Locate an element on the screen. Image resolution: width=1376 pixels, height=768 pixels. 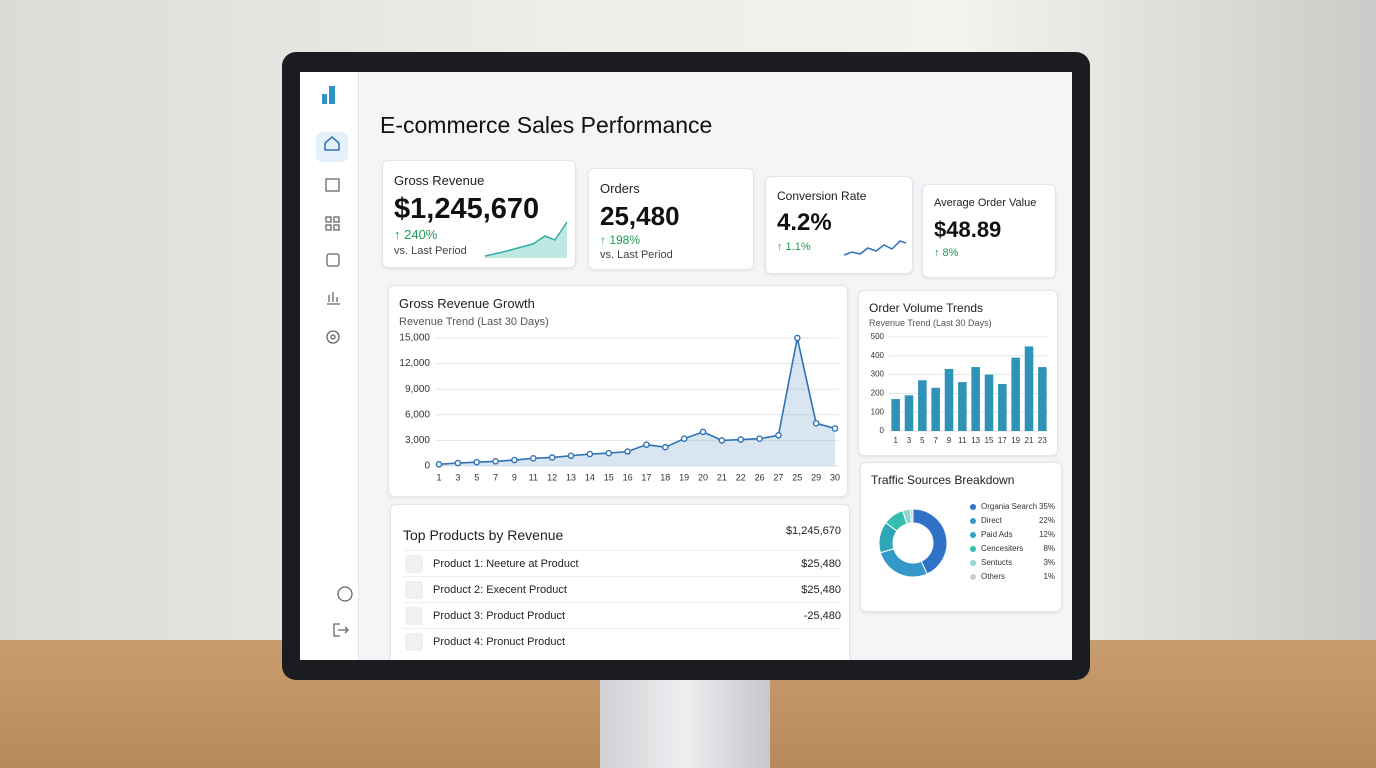
kpi-label: Average Order Value is located at coordinates (985, 203).